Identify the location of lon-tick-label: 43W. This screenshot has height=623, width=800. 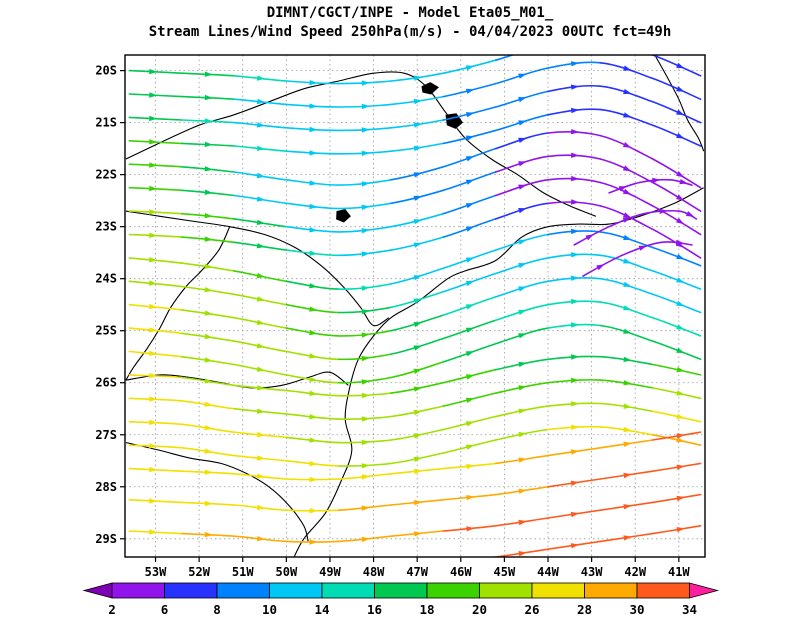
(592, 572).